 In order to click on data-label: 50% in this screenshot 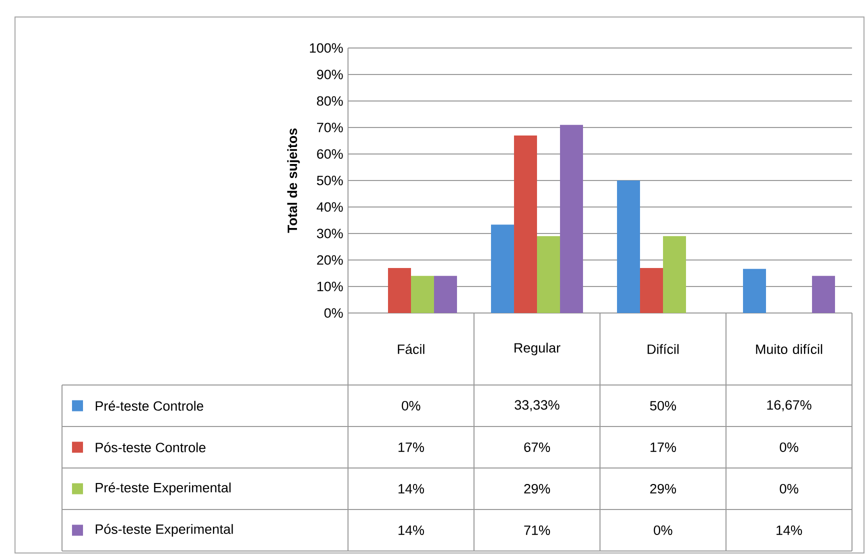, I will do `click(663, 405)`.